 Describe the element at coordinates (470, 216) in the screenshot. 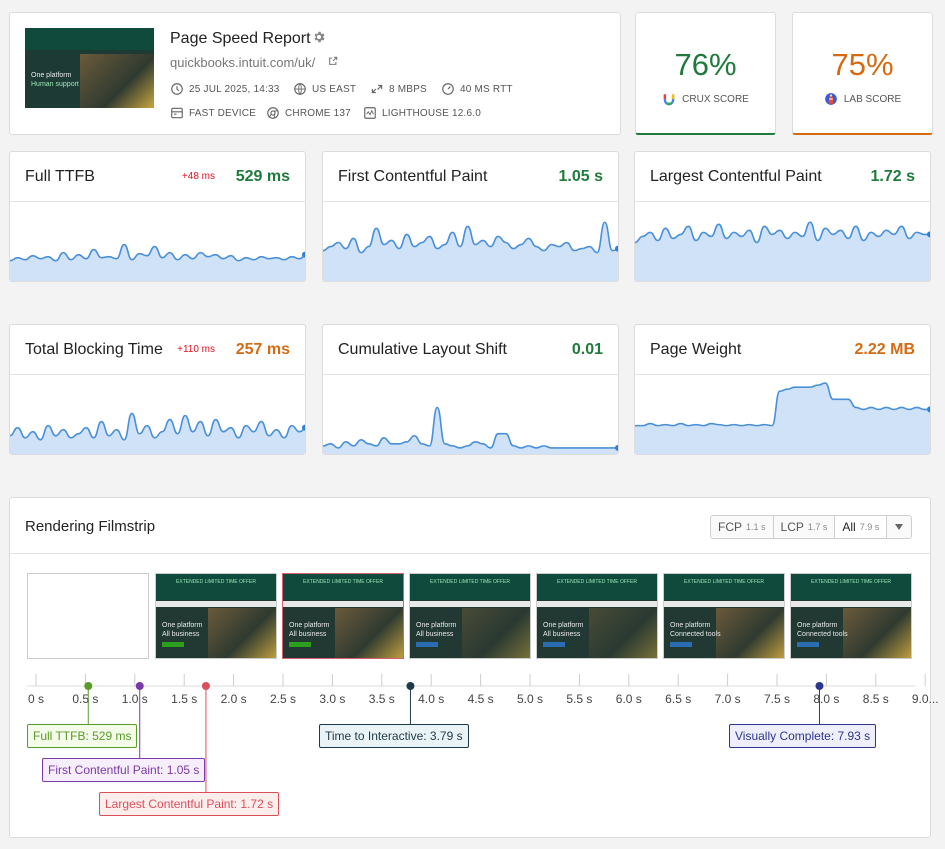

I see `metric-card-fcp: First Contentful Paint 1.05 s` at that location.